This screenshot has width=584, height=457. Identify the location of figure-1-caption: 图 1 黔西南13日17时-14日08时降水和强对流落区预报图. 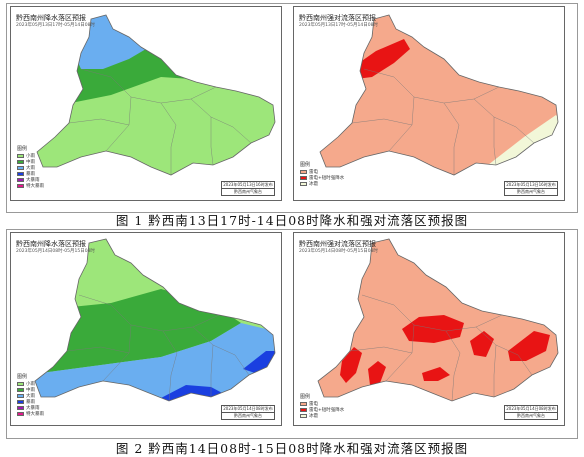
(292, 220).